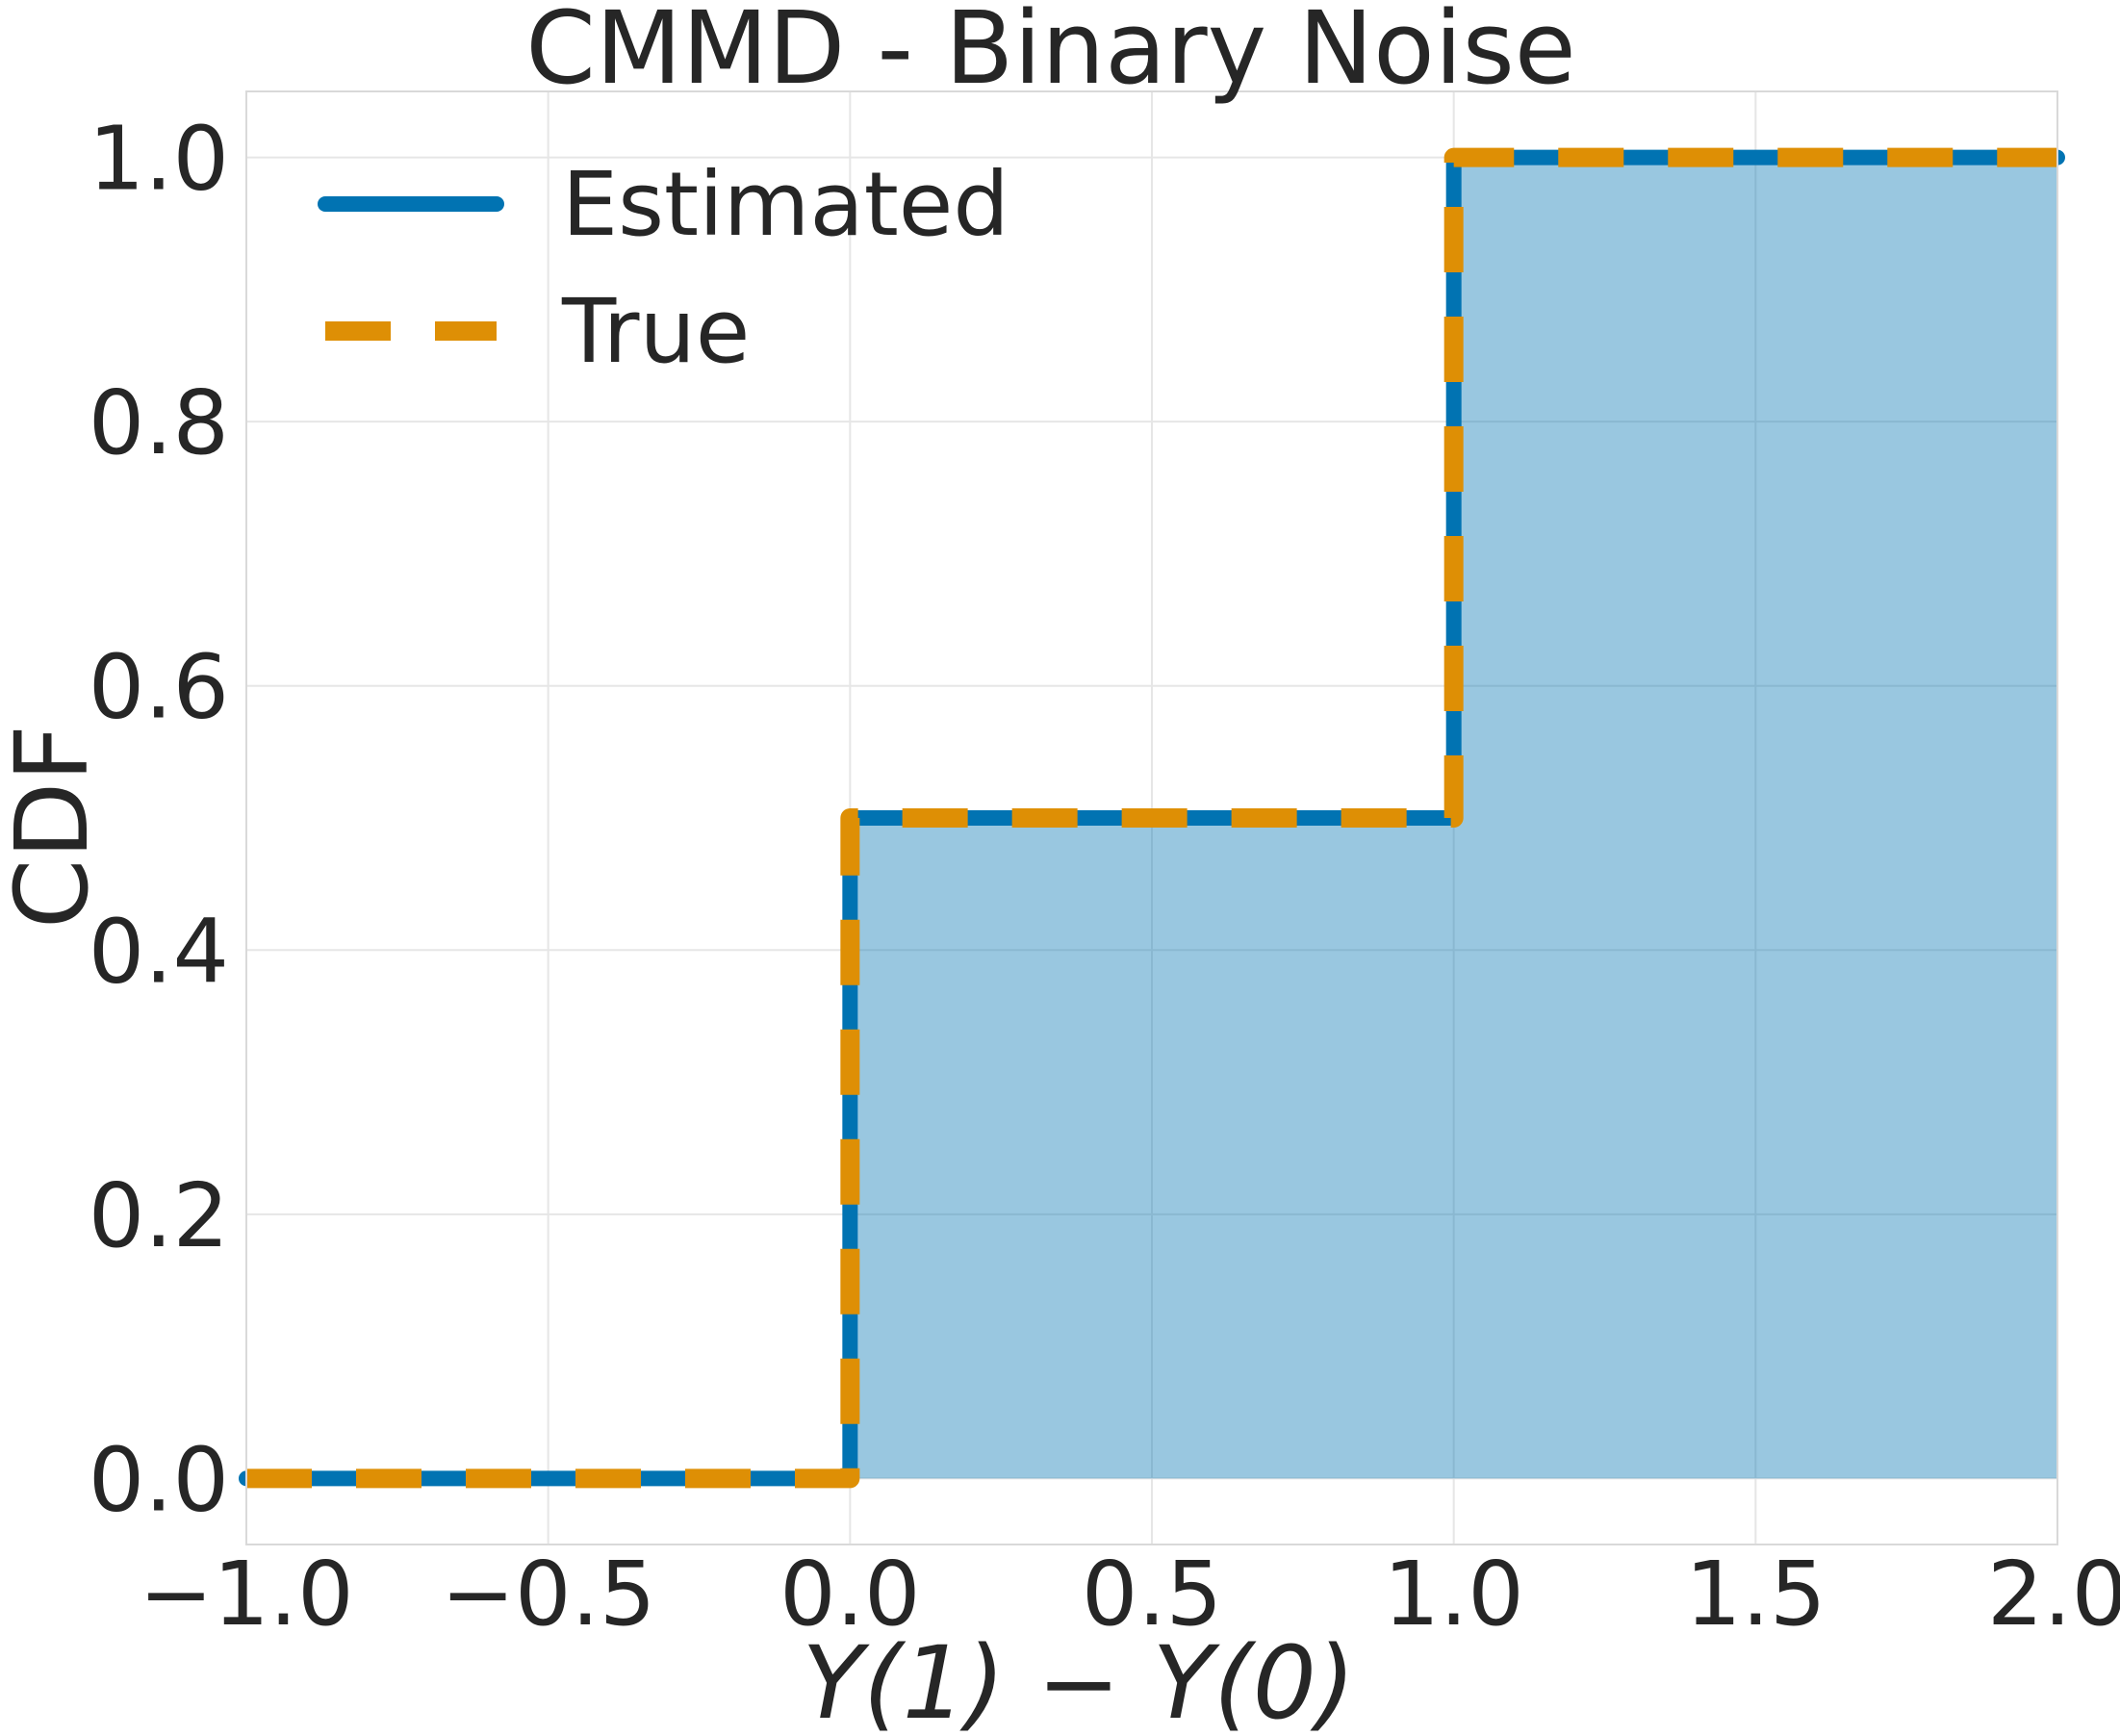 The height and width of the screenshot is (1736, 2120). I want to click on y-tick-label: 0.4, so click(159, 951).